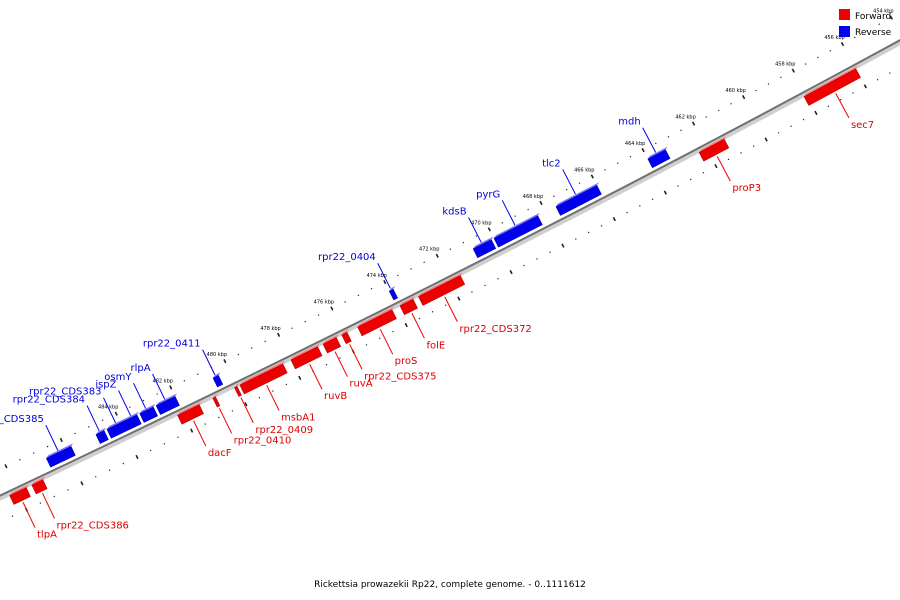  I want to click on gene-label-mdh: mdh, so click(629, 122).